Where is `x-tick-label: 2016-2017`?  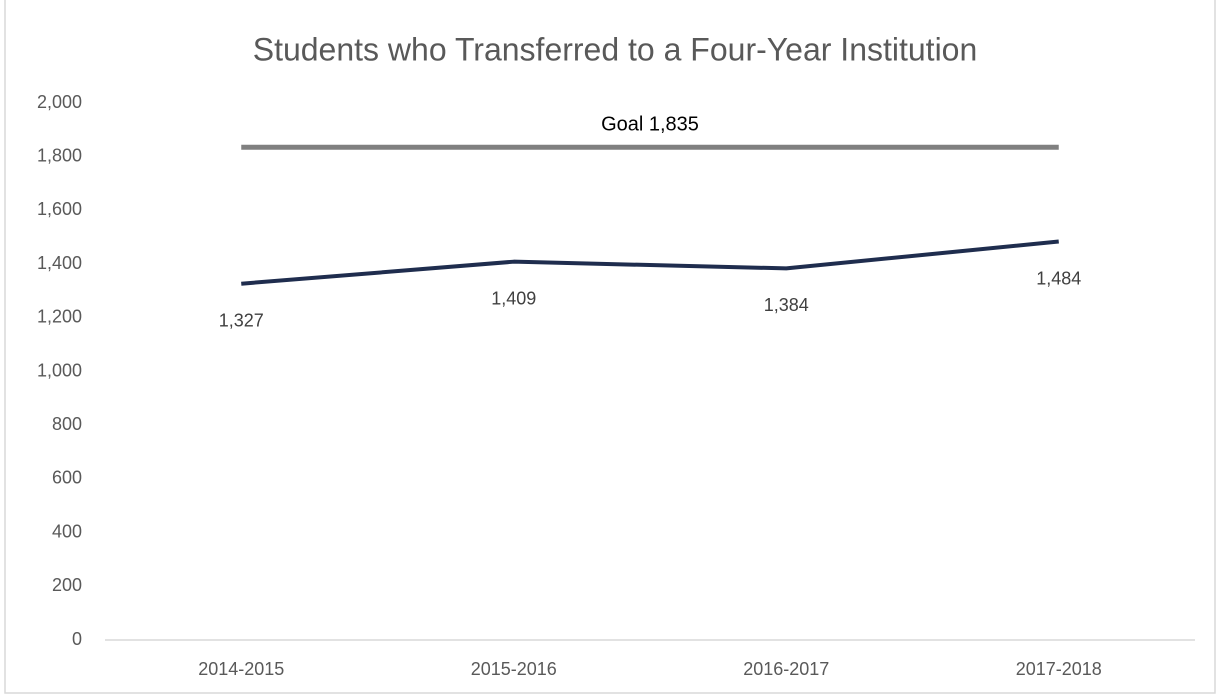
x-tick-label: 2016-2017 is located at coordinates (786, 669).